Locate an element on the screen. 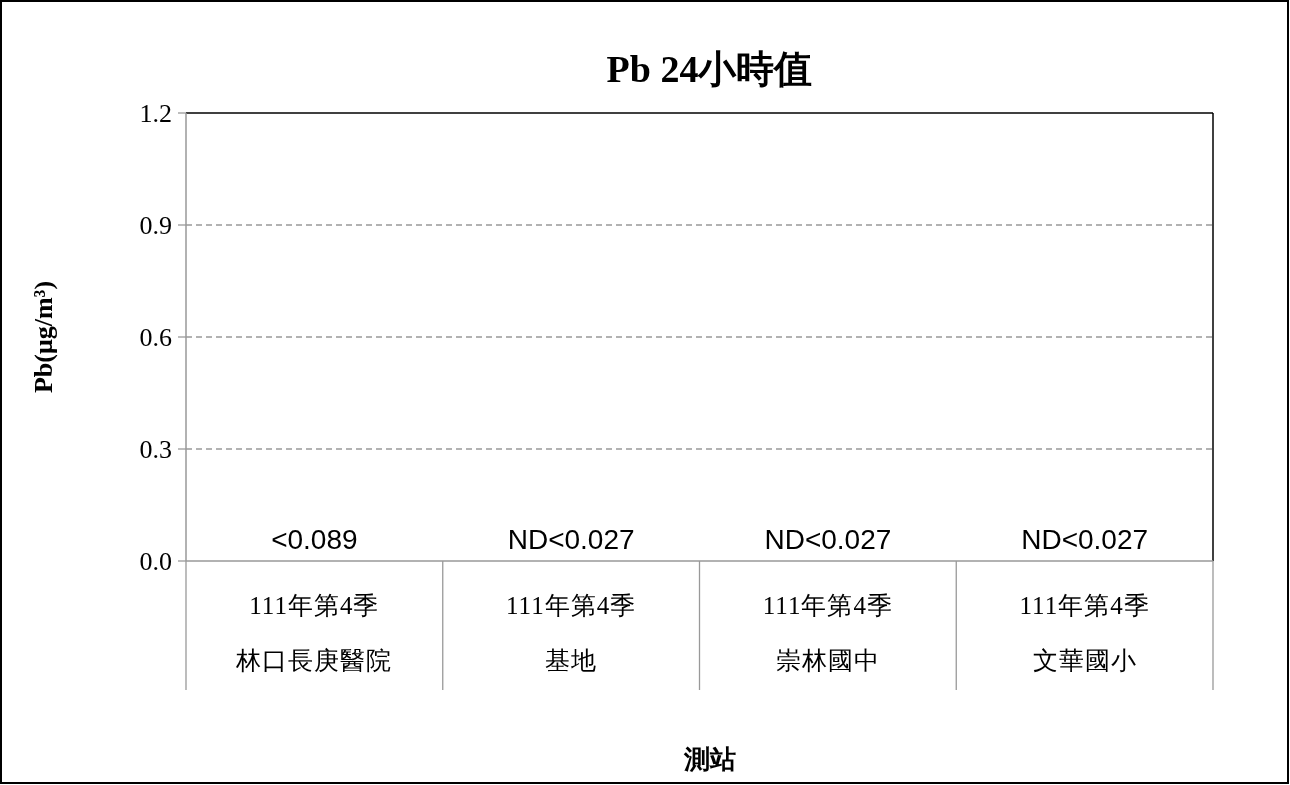 The width and height of the screenshot is (1290, 785). text: <0.089 is located at coordinates (314, 539).